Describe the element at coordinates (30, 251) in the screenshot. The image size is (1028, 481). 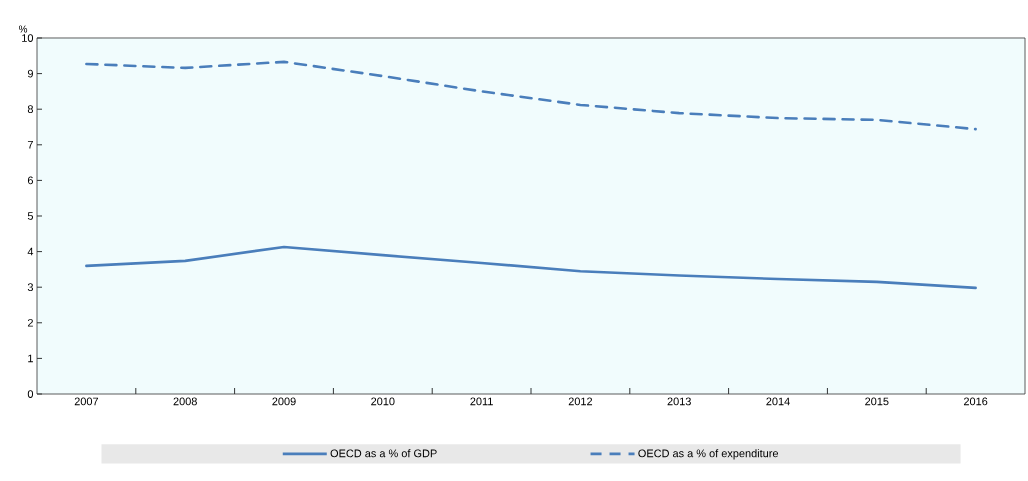
I see `y-tick-label: 4` at that location.